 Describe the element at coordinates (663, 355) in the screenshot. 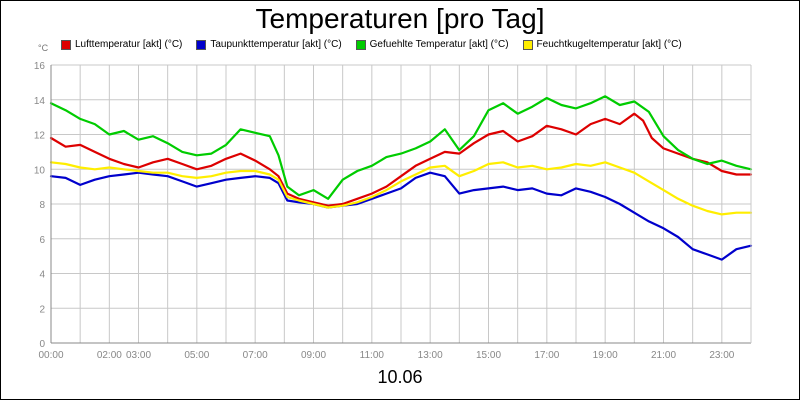

I see `x-tick-label: 21:00` at that location.